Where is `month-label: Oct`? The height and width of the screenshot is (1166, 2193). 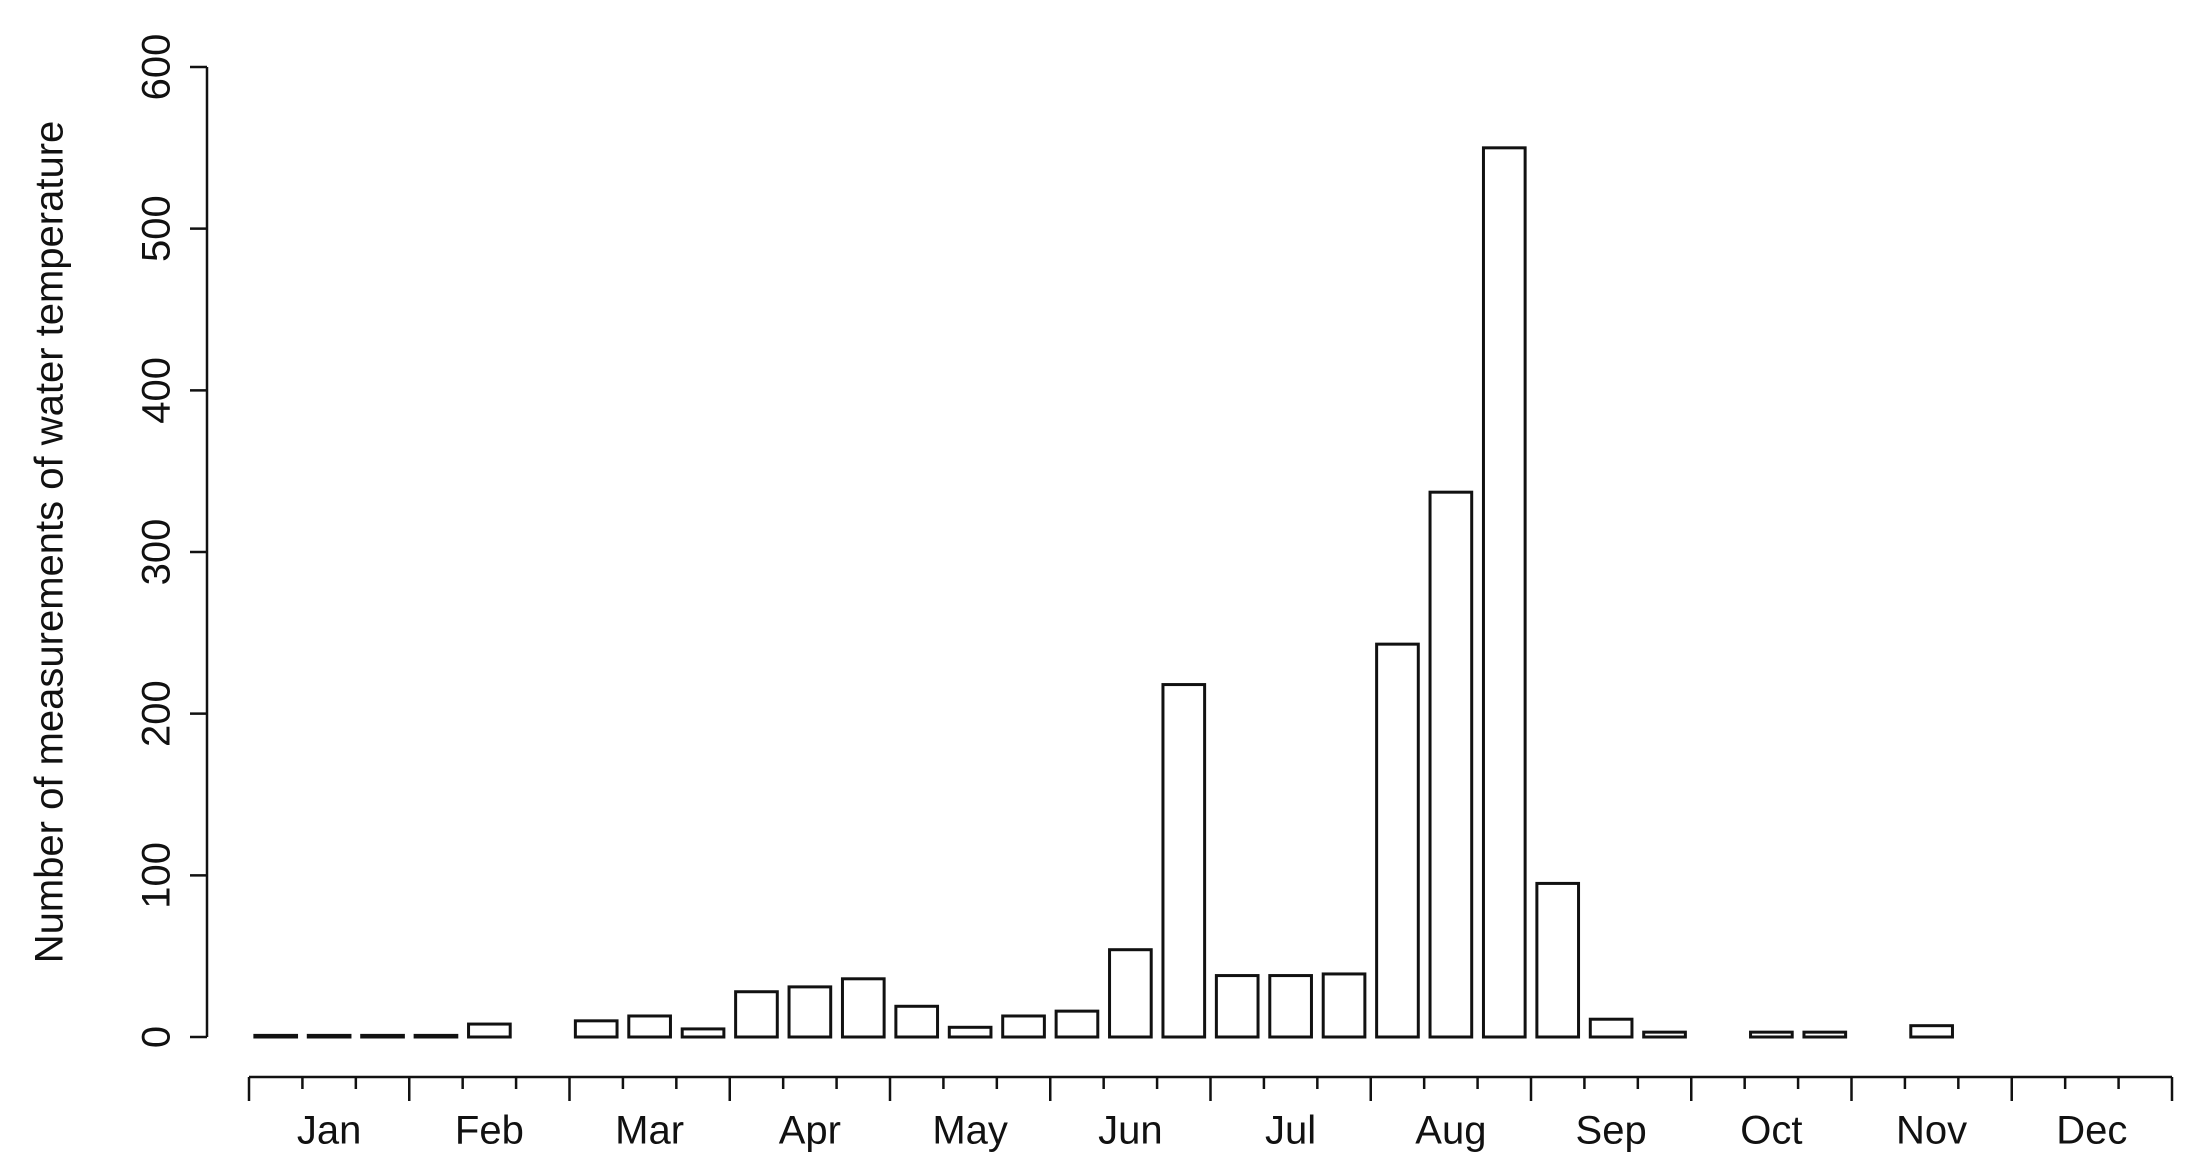 month-label: Oct is located at coordinates (1771, 1131).